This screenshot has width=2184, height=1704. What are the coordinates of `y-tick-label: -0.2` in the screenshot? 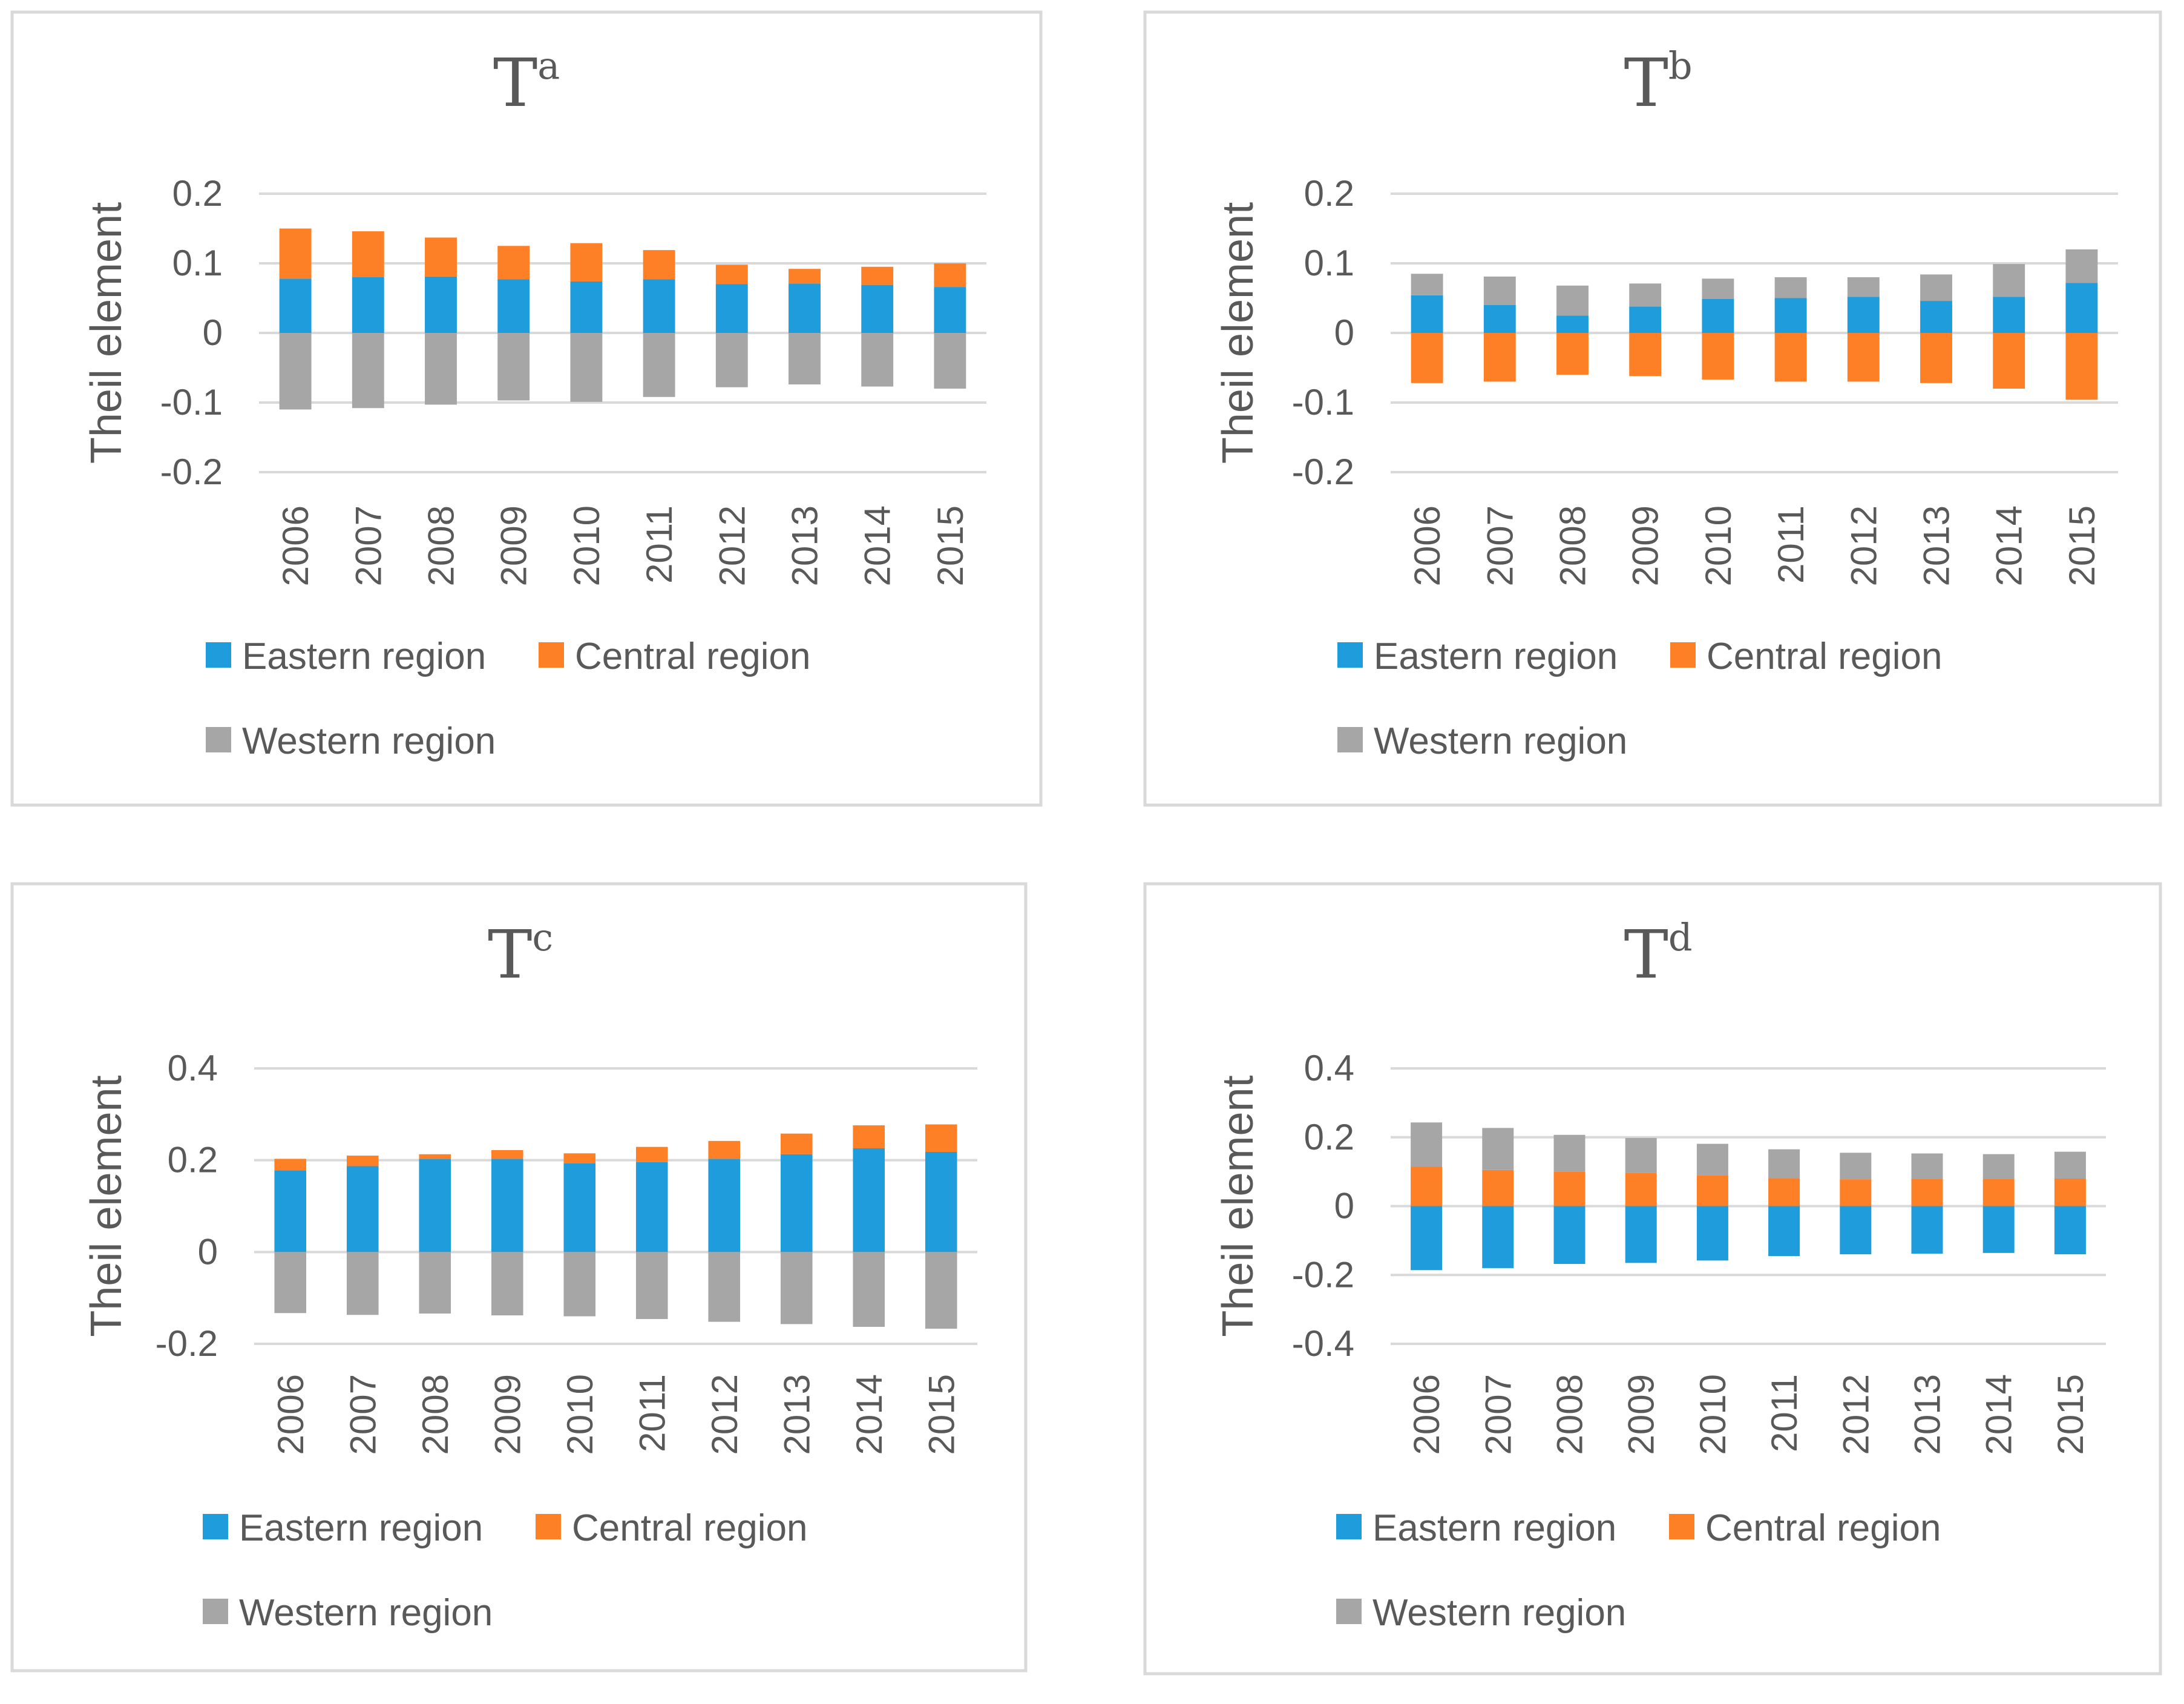 It's located at (1323, 472).